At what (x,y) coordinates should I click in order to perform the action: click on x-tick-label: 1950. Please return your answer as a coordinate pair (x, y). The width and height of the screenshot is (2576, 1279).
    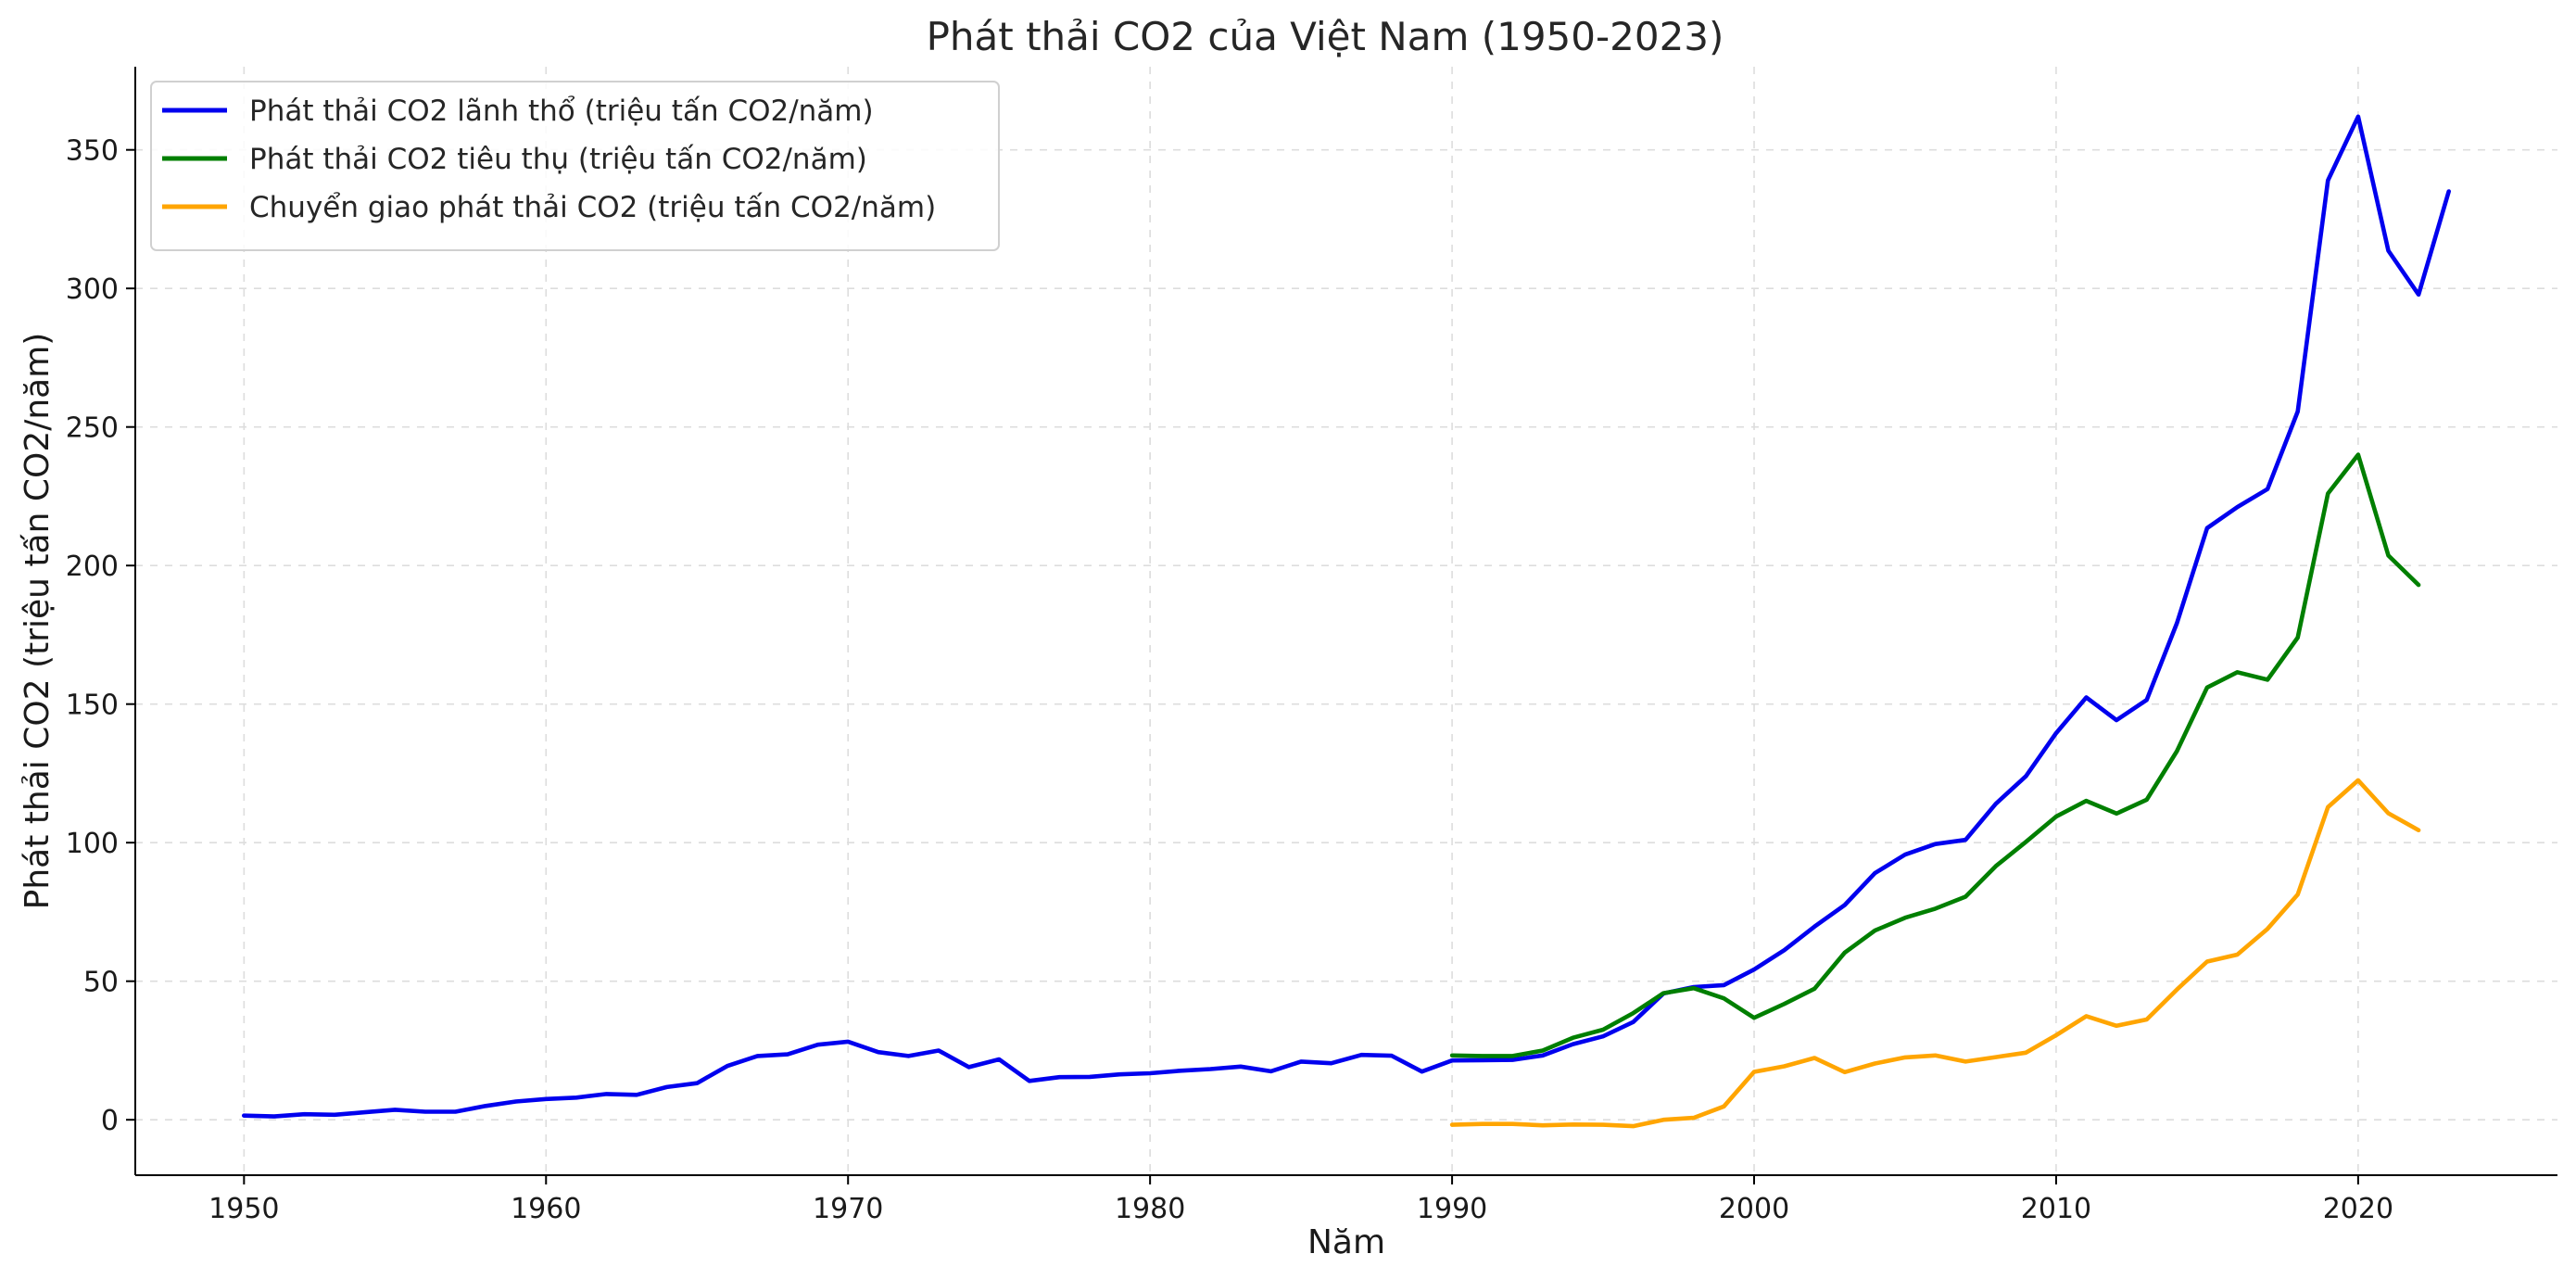
    Looking at the image, I should click on (244, 1209).